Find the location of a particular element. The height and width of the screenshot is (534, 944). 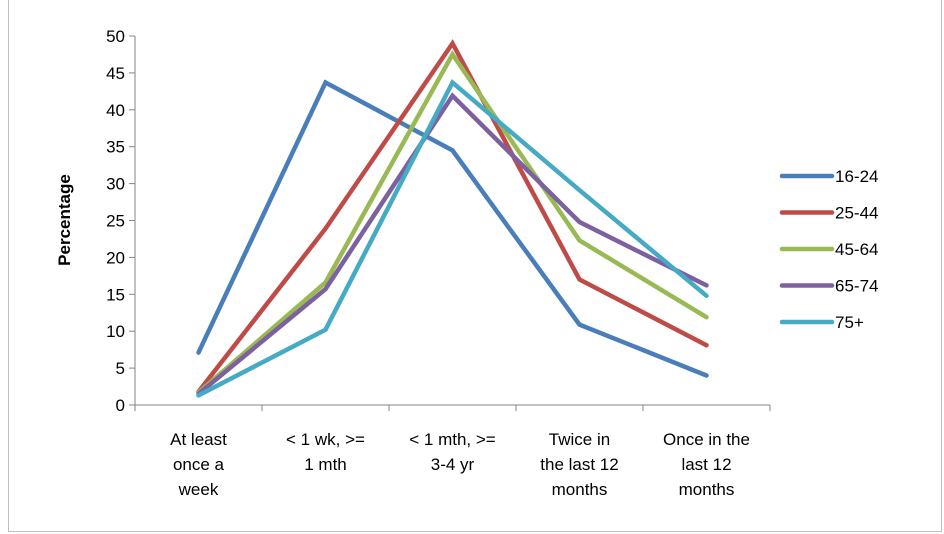

y-axis: 0 5 10 15 20 25 30 35 40 45 50 is located at coordinates (121, 221).